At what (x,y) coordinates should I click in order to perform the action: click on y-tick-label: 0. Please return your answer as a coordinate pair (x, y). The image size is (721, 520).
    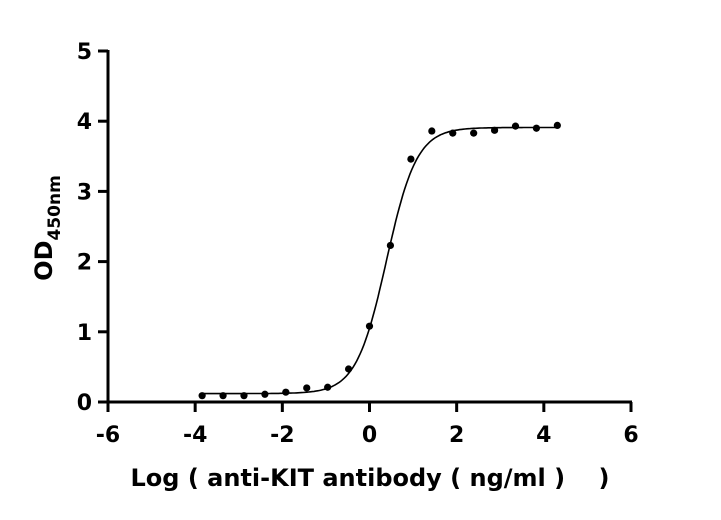
    Looking at the image, I should click on (84, 403).